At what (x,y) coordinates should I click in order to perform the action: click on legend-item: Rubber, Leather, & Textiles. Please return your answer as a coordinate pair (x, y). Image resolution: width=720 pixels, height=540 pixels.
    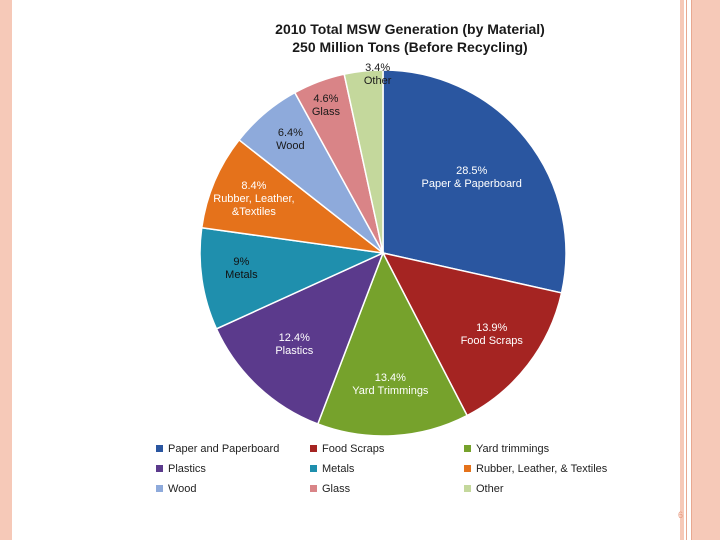
    Looking at the image, I should click on (535, 469).